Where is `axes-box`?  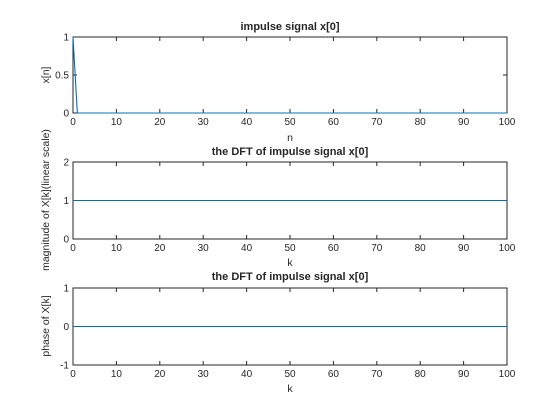 axes-box is located at coordinates (290, 75).